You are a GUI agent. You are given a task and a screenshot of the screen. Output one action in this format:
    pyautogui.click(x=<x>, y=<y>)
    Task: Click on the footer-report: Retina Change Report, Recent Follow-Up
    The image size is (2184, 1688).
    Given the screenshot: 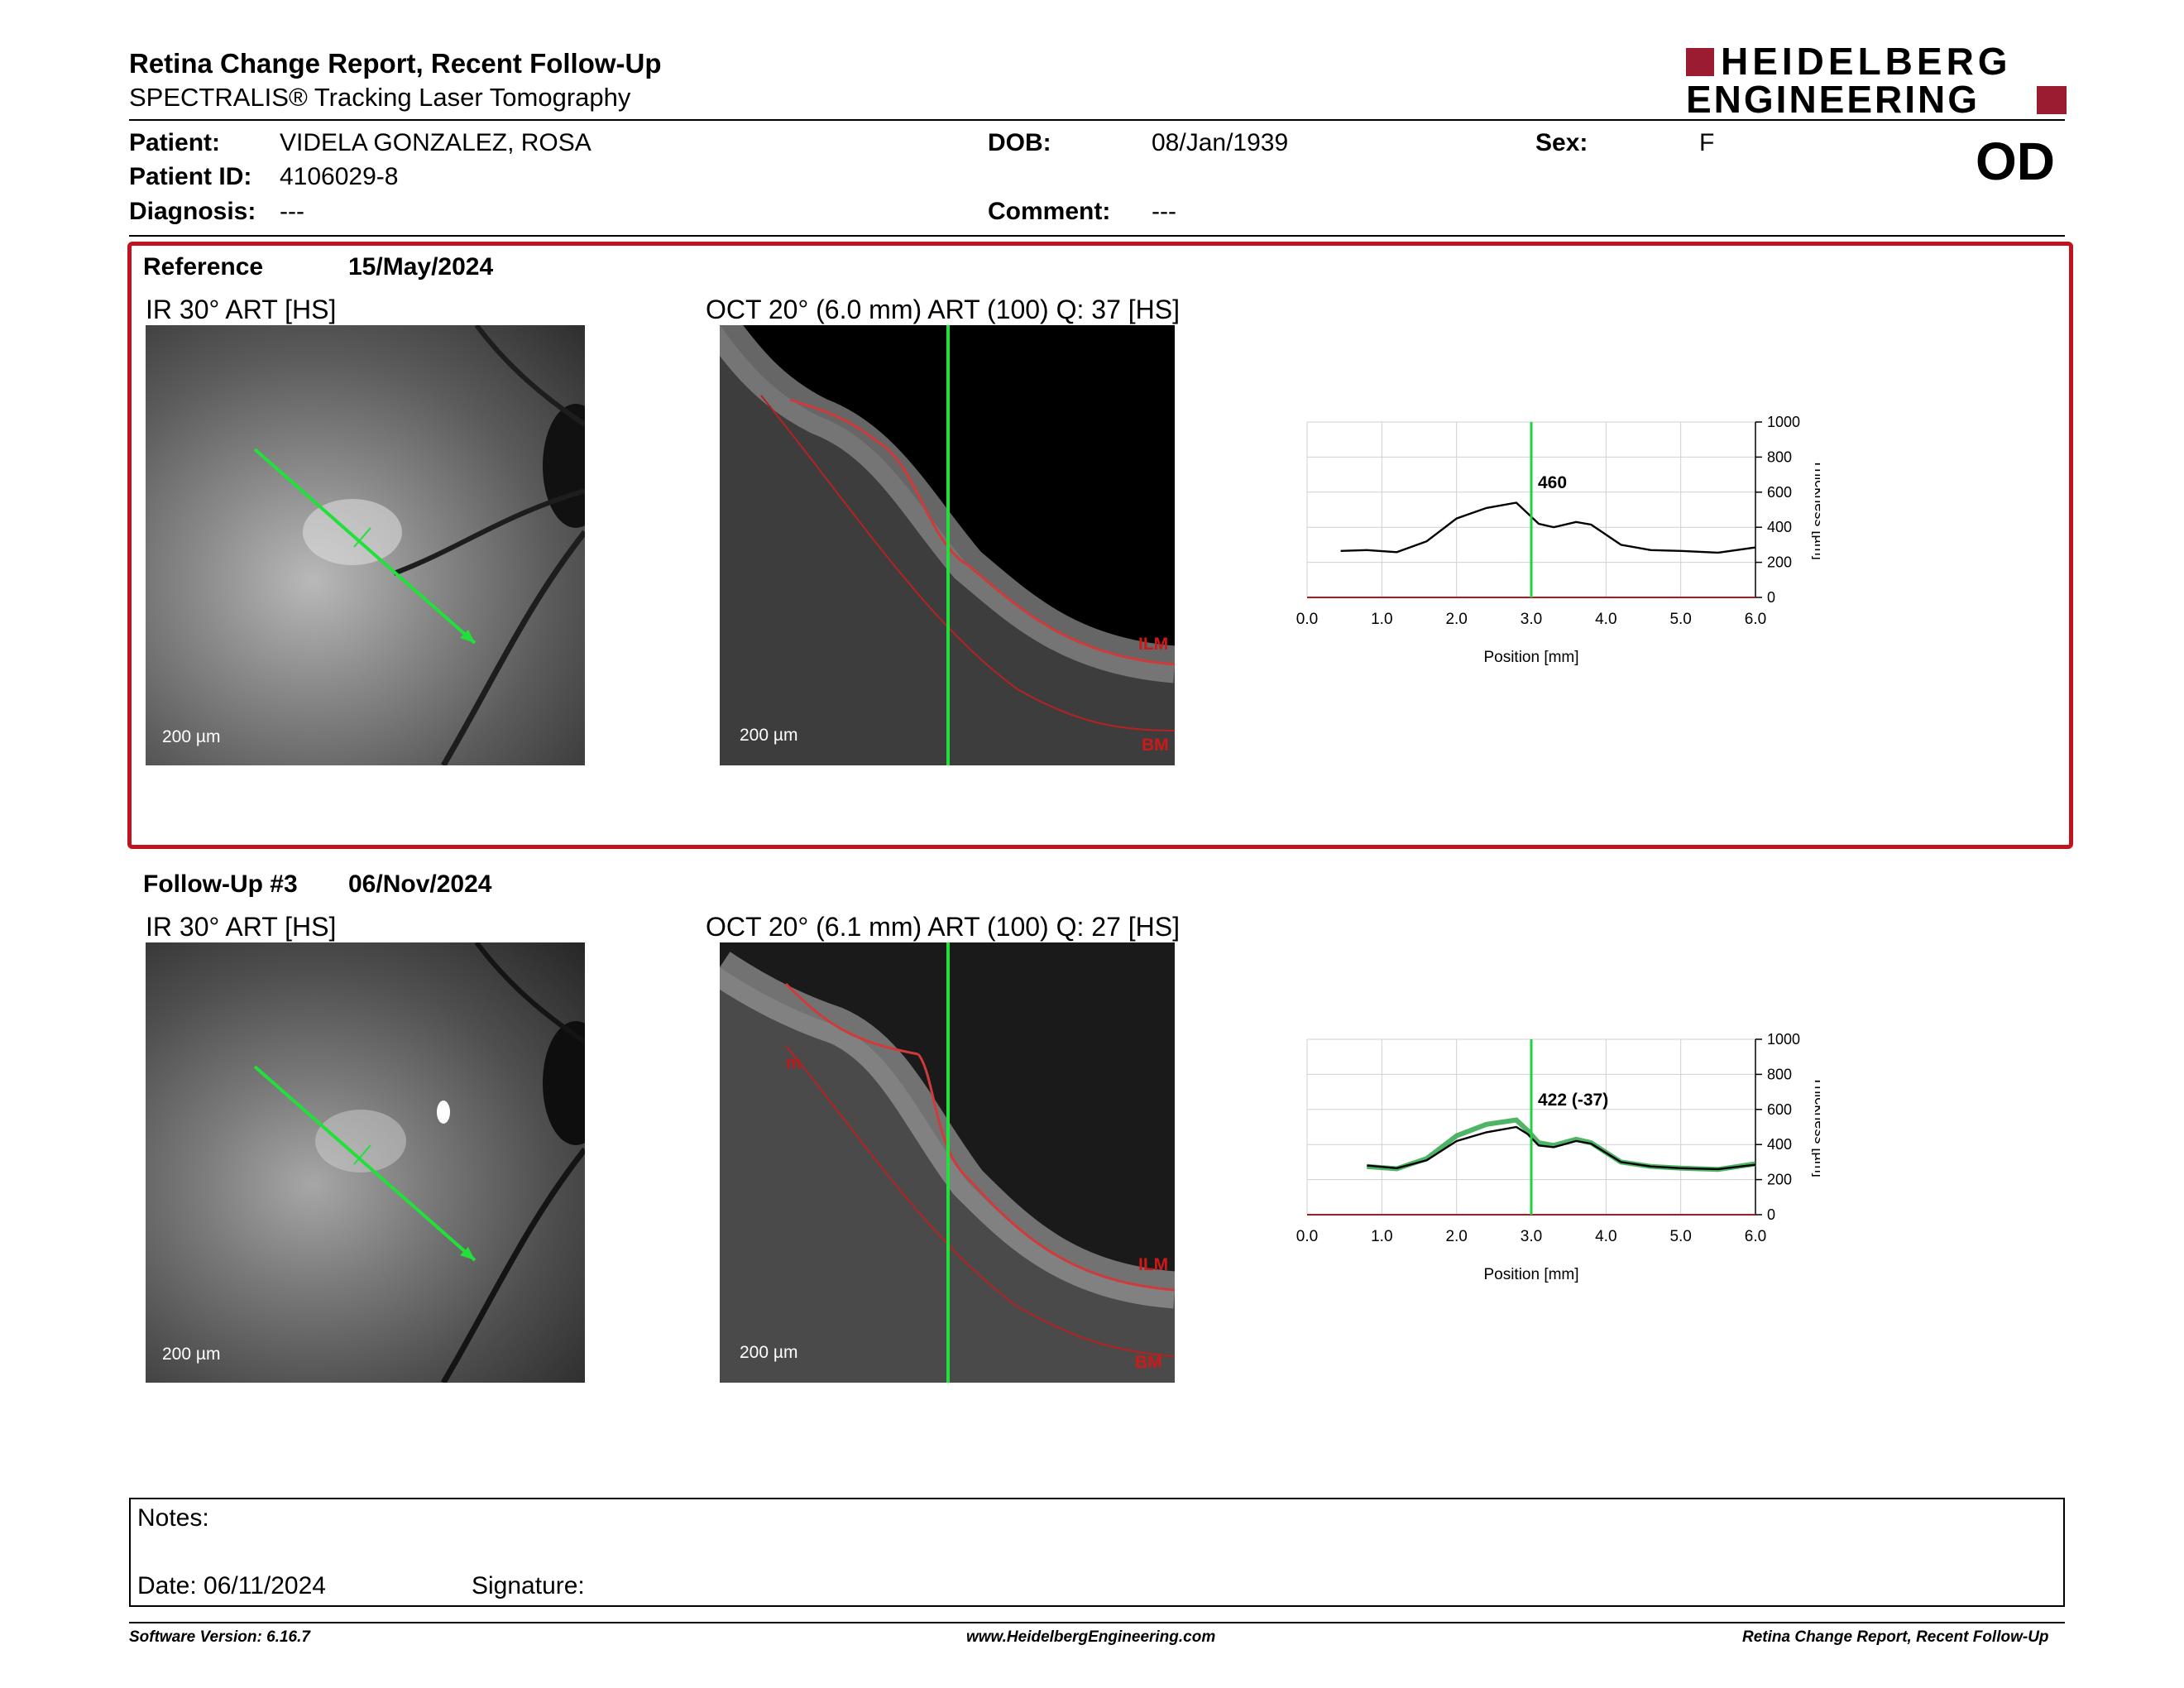 What is the action you would take?
    pyautogui.click(x=1895, y=1637)
    